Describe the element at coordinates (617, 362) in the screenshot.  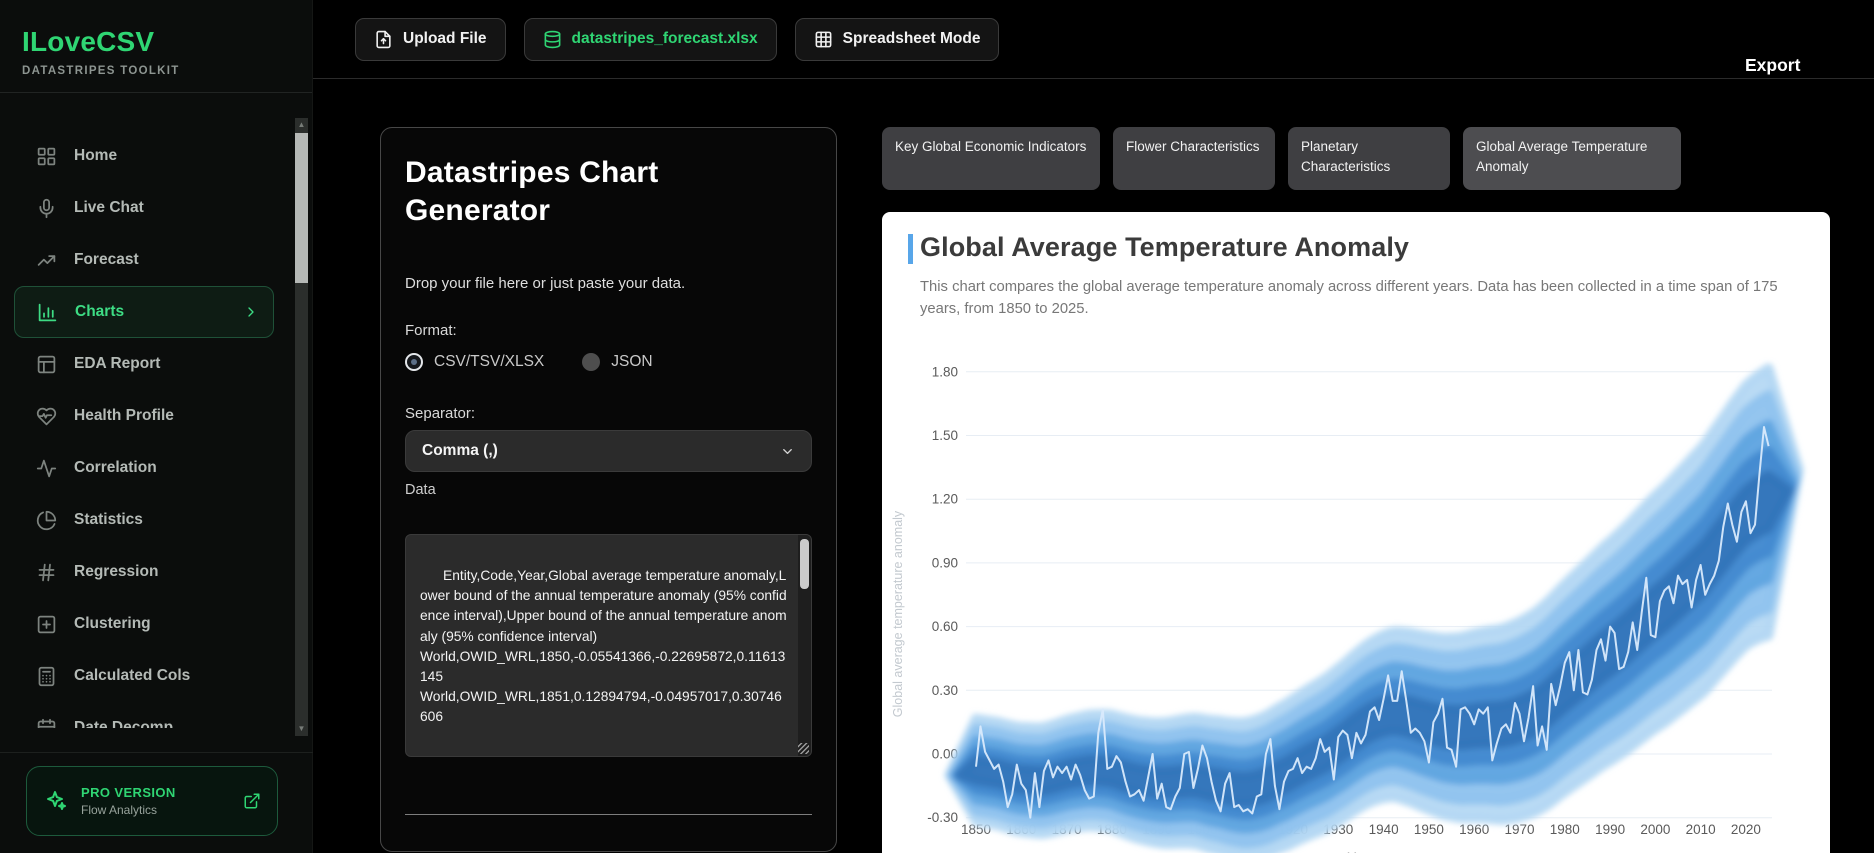
I see `format-radio-json: JSON` at that location.